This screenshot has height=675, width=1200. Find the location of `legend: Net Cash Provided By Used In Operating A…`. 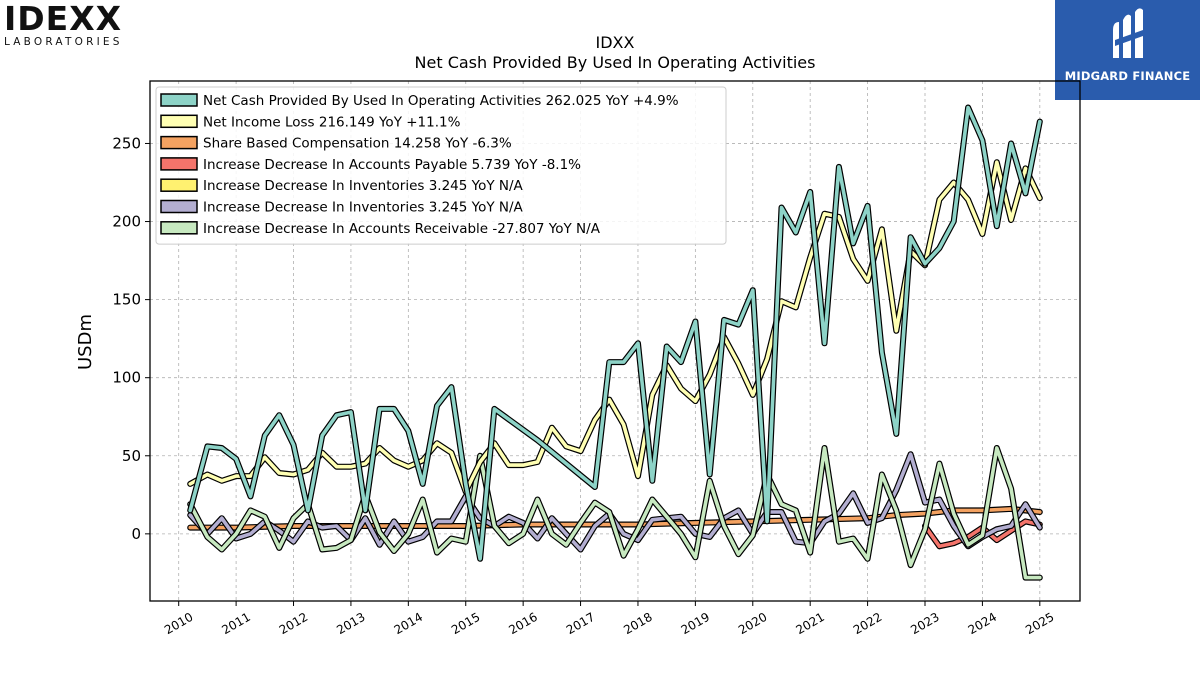

legend: Net Cash Provided By Used In Operating A… is located at coordinates (441, 165).